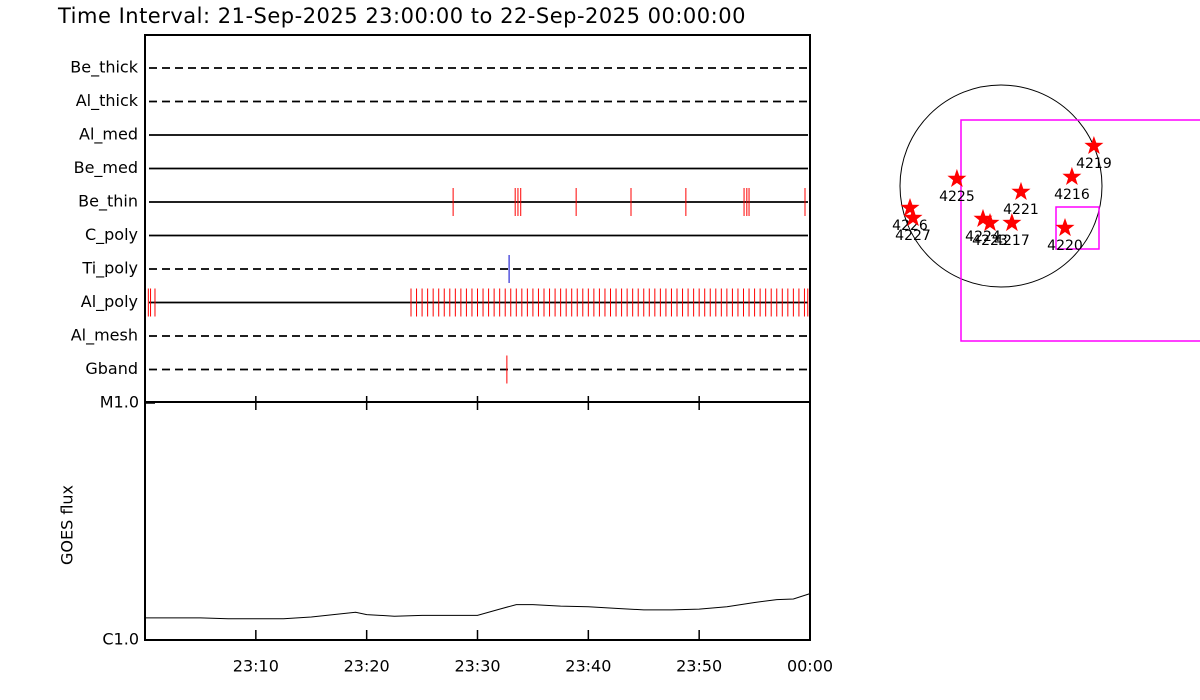 Image resolution: width=1200 pixels, height=700 pixels. What do you see at coordinates (990, 241) in the screenshot?
I see `region-label: 4223` at bounding box center [990, 241].